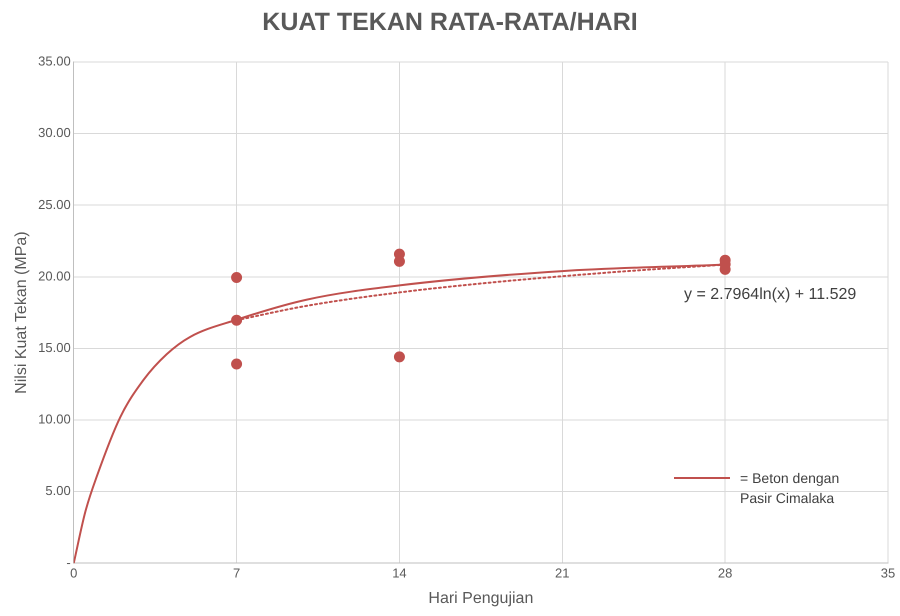  Describe the element at coordinates (562, 573) in the screenshot. I see `x-tick-label: 21` at that location.